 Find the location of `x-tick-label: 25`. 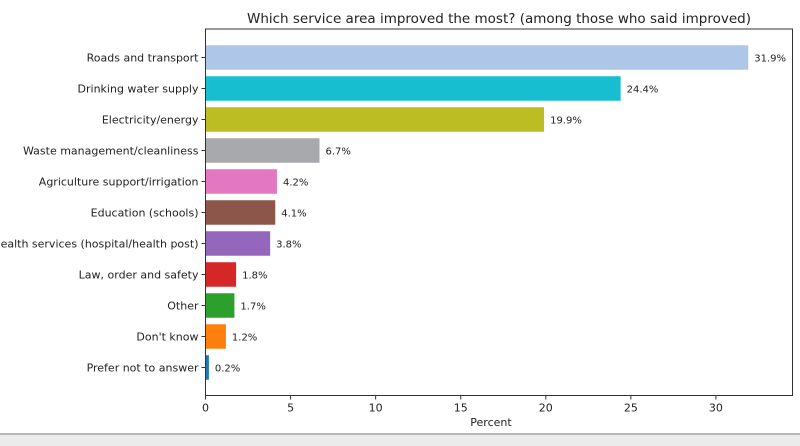

x-tick-label: 25 is located at coordinates (631, 408).